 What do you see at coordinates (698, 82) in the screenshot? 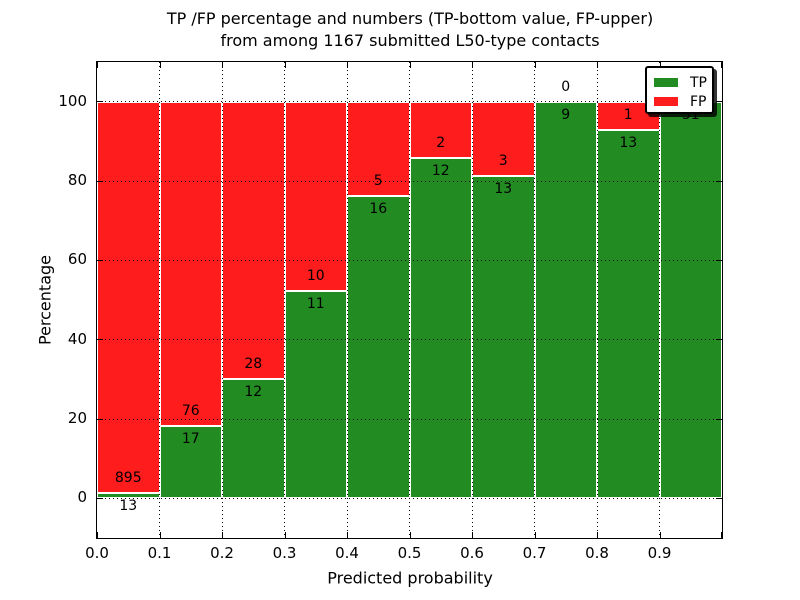
I see `legend-label-tp: TP` at bounding box center [698, 82].